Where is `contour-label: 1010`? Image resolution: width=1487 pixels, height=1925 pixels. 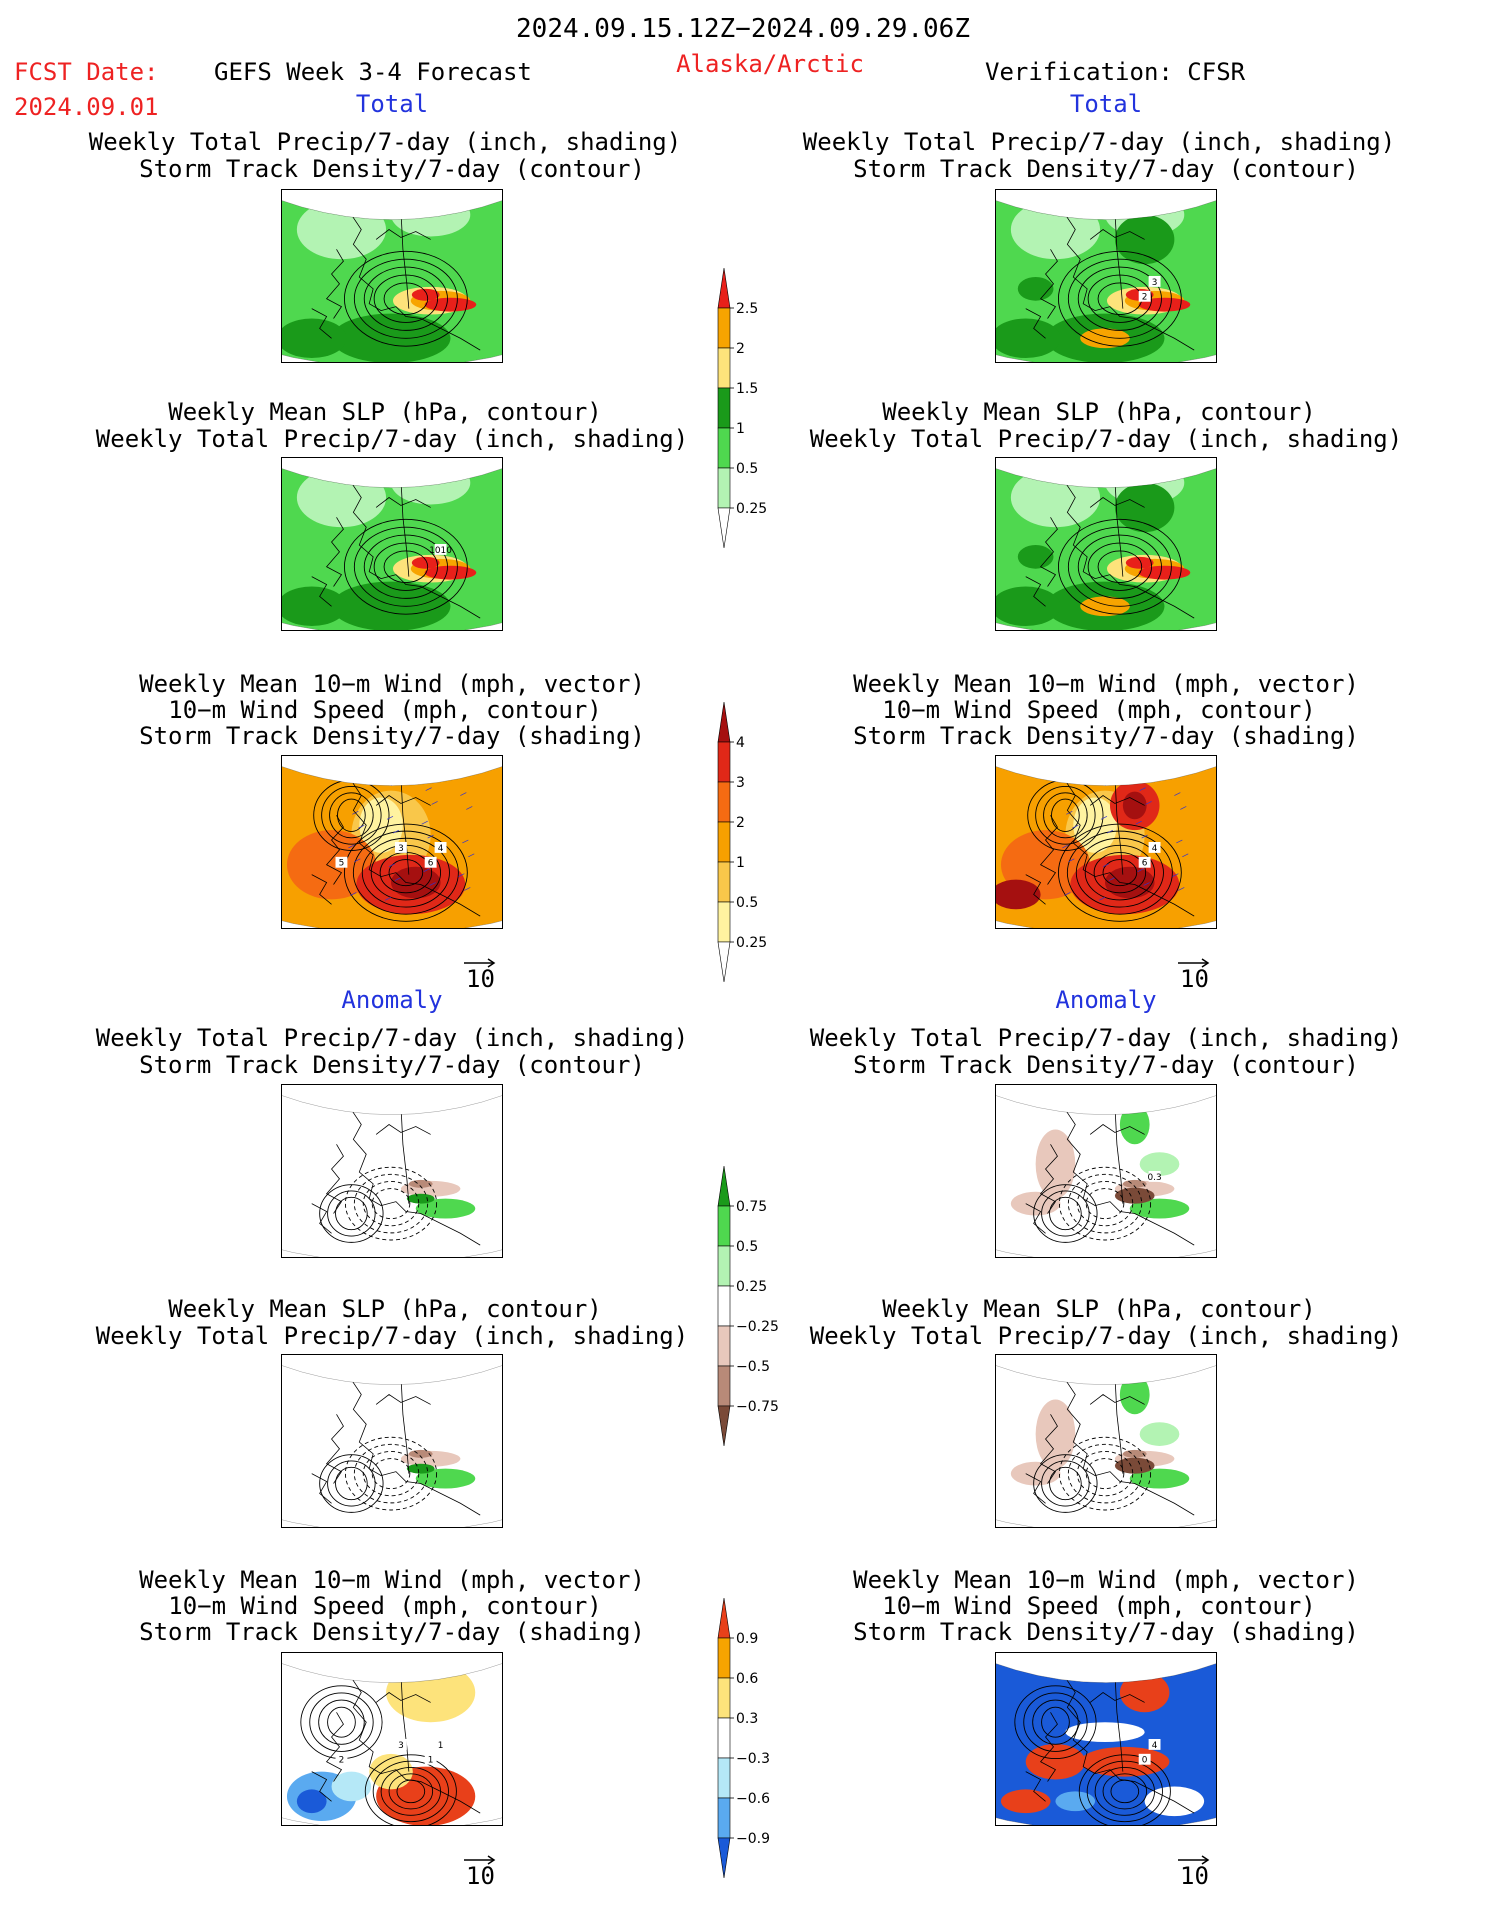 contour-label: 1010 is located at coordinates (440, 551).